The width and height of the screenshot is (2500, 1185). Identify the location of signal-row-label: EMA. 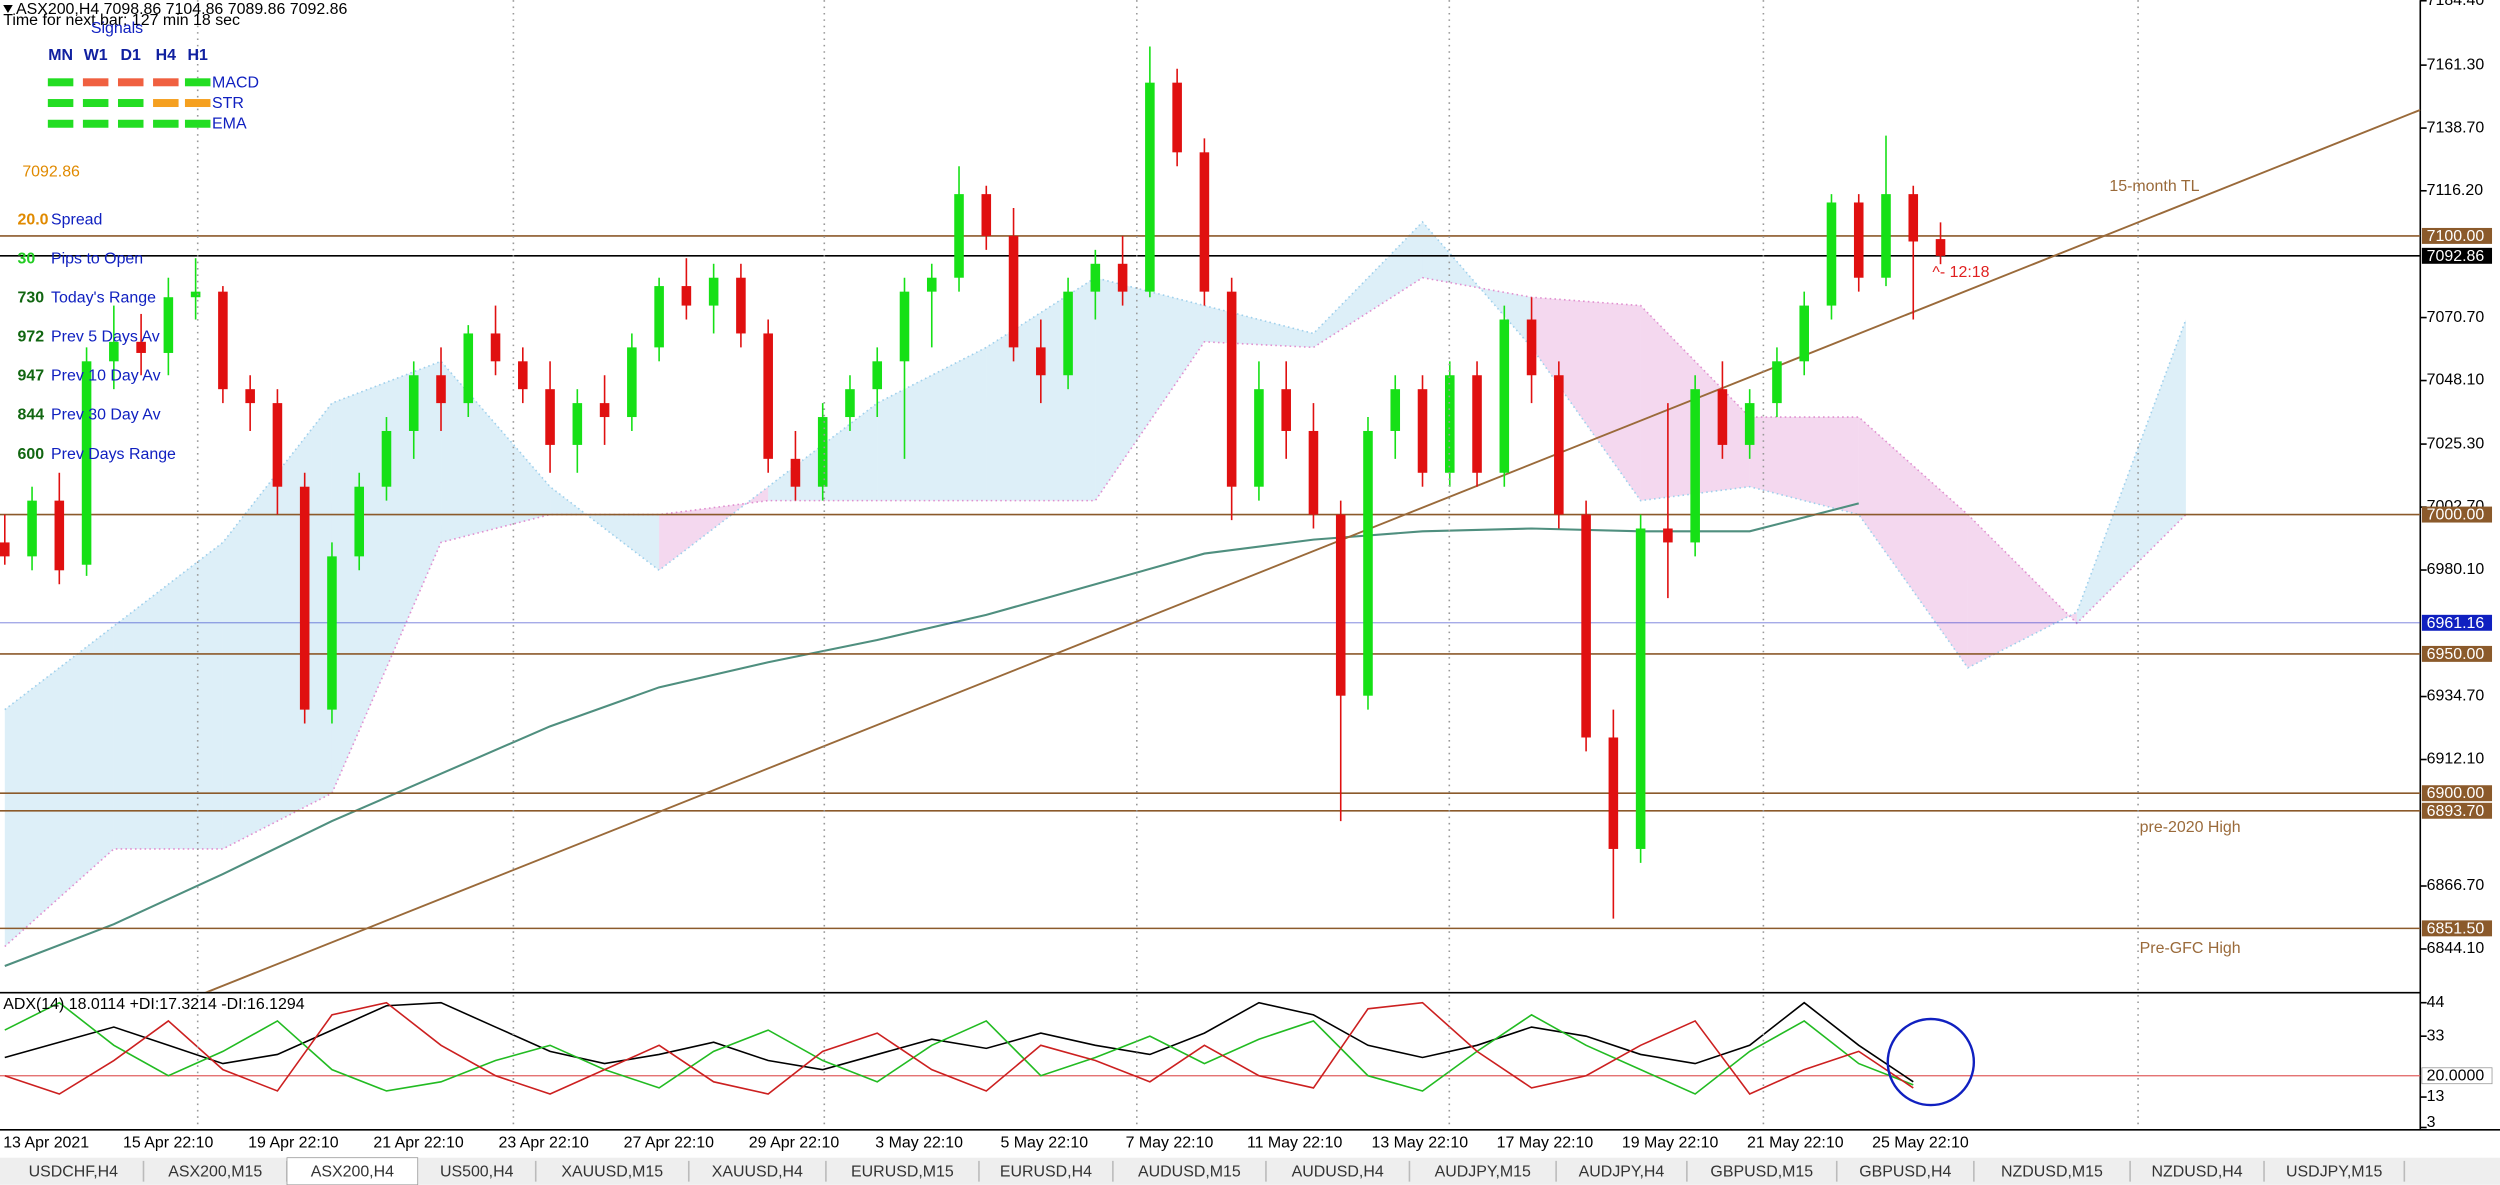
(229, 124).